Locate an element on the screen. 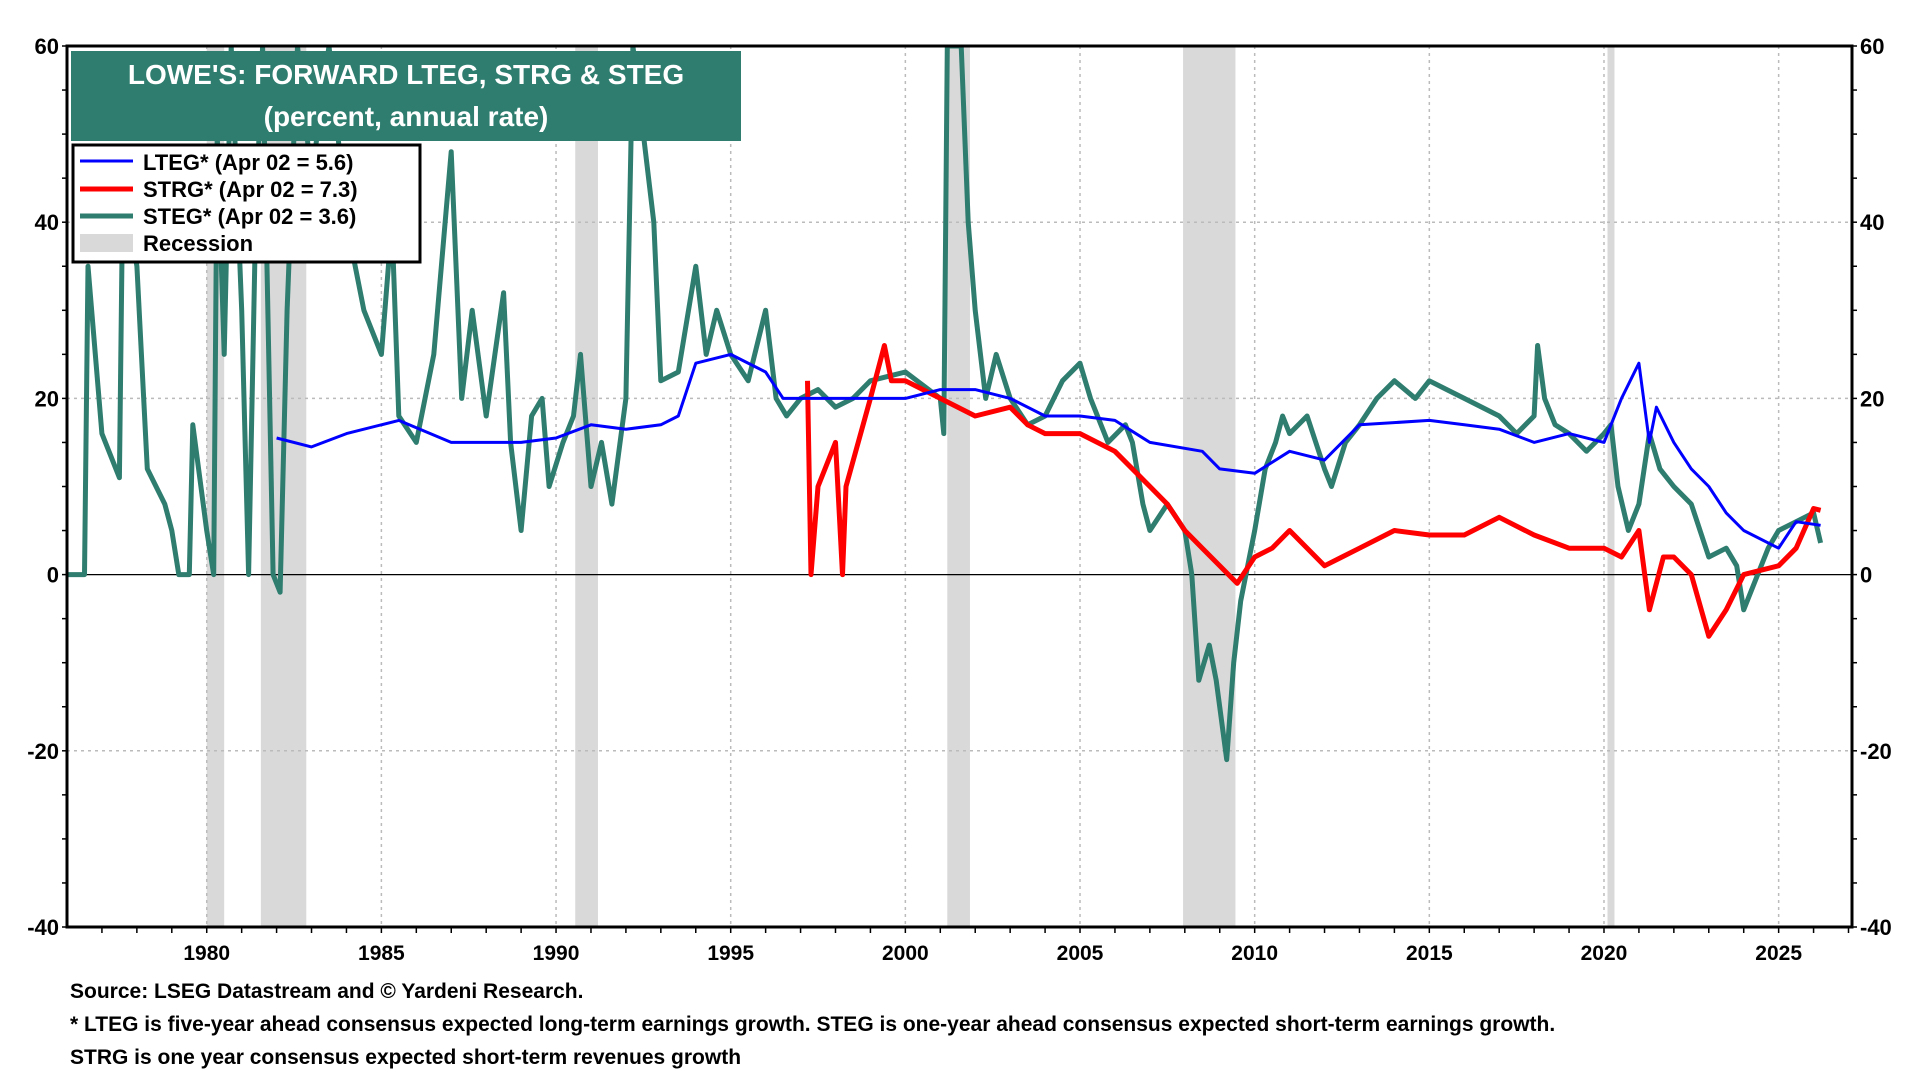 This screenshot has width=1920, height=1080. y-tick-label-left: 0 is located at coordinates (53, 575).